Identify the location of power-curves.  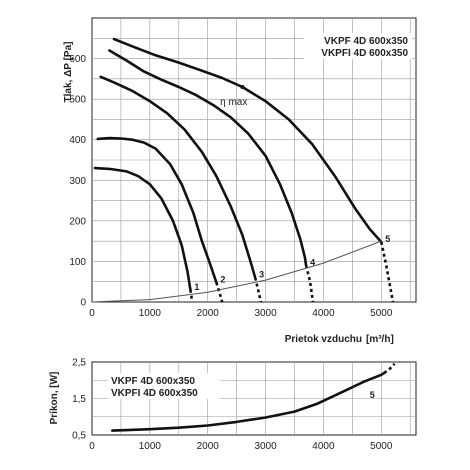
(253, 397).